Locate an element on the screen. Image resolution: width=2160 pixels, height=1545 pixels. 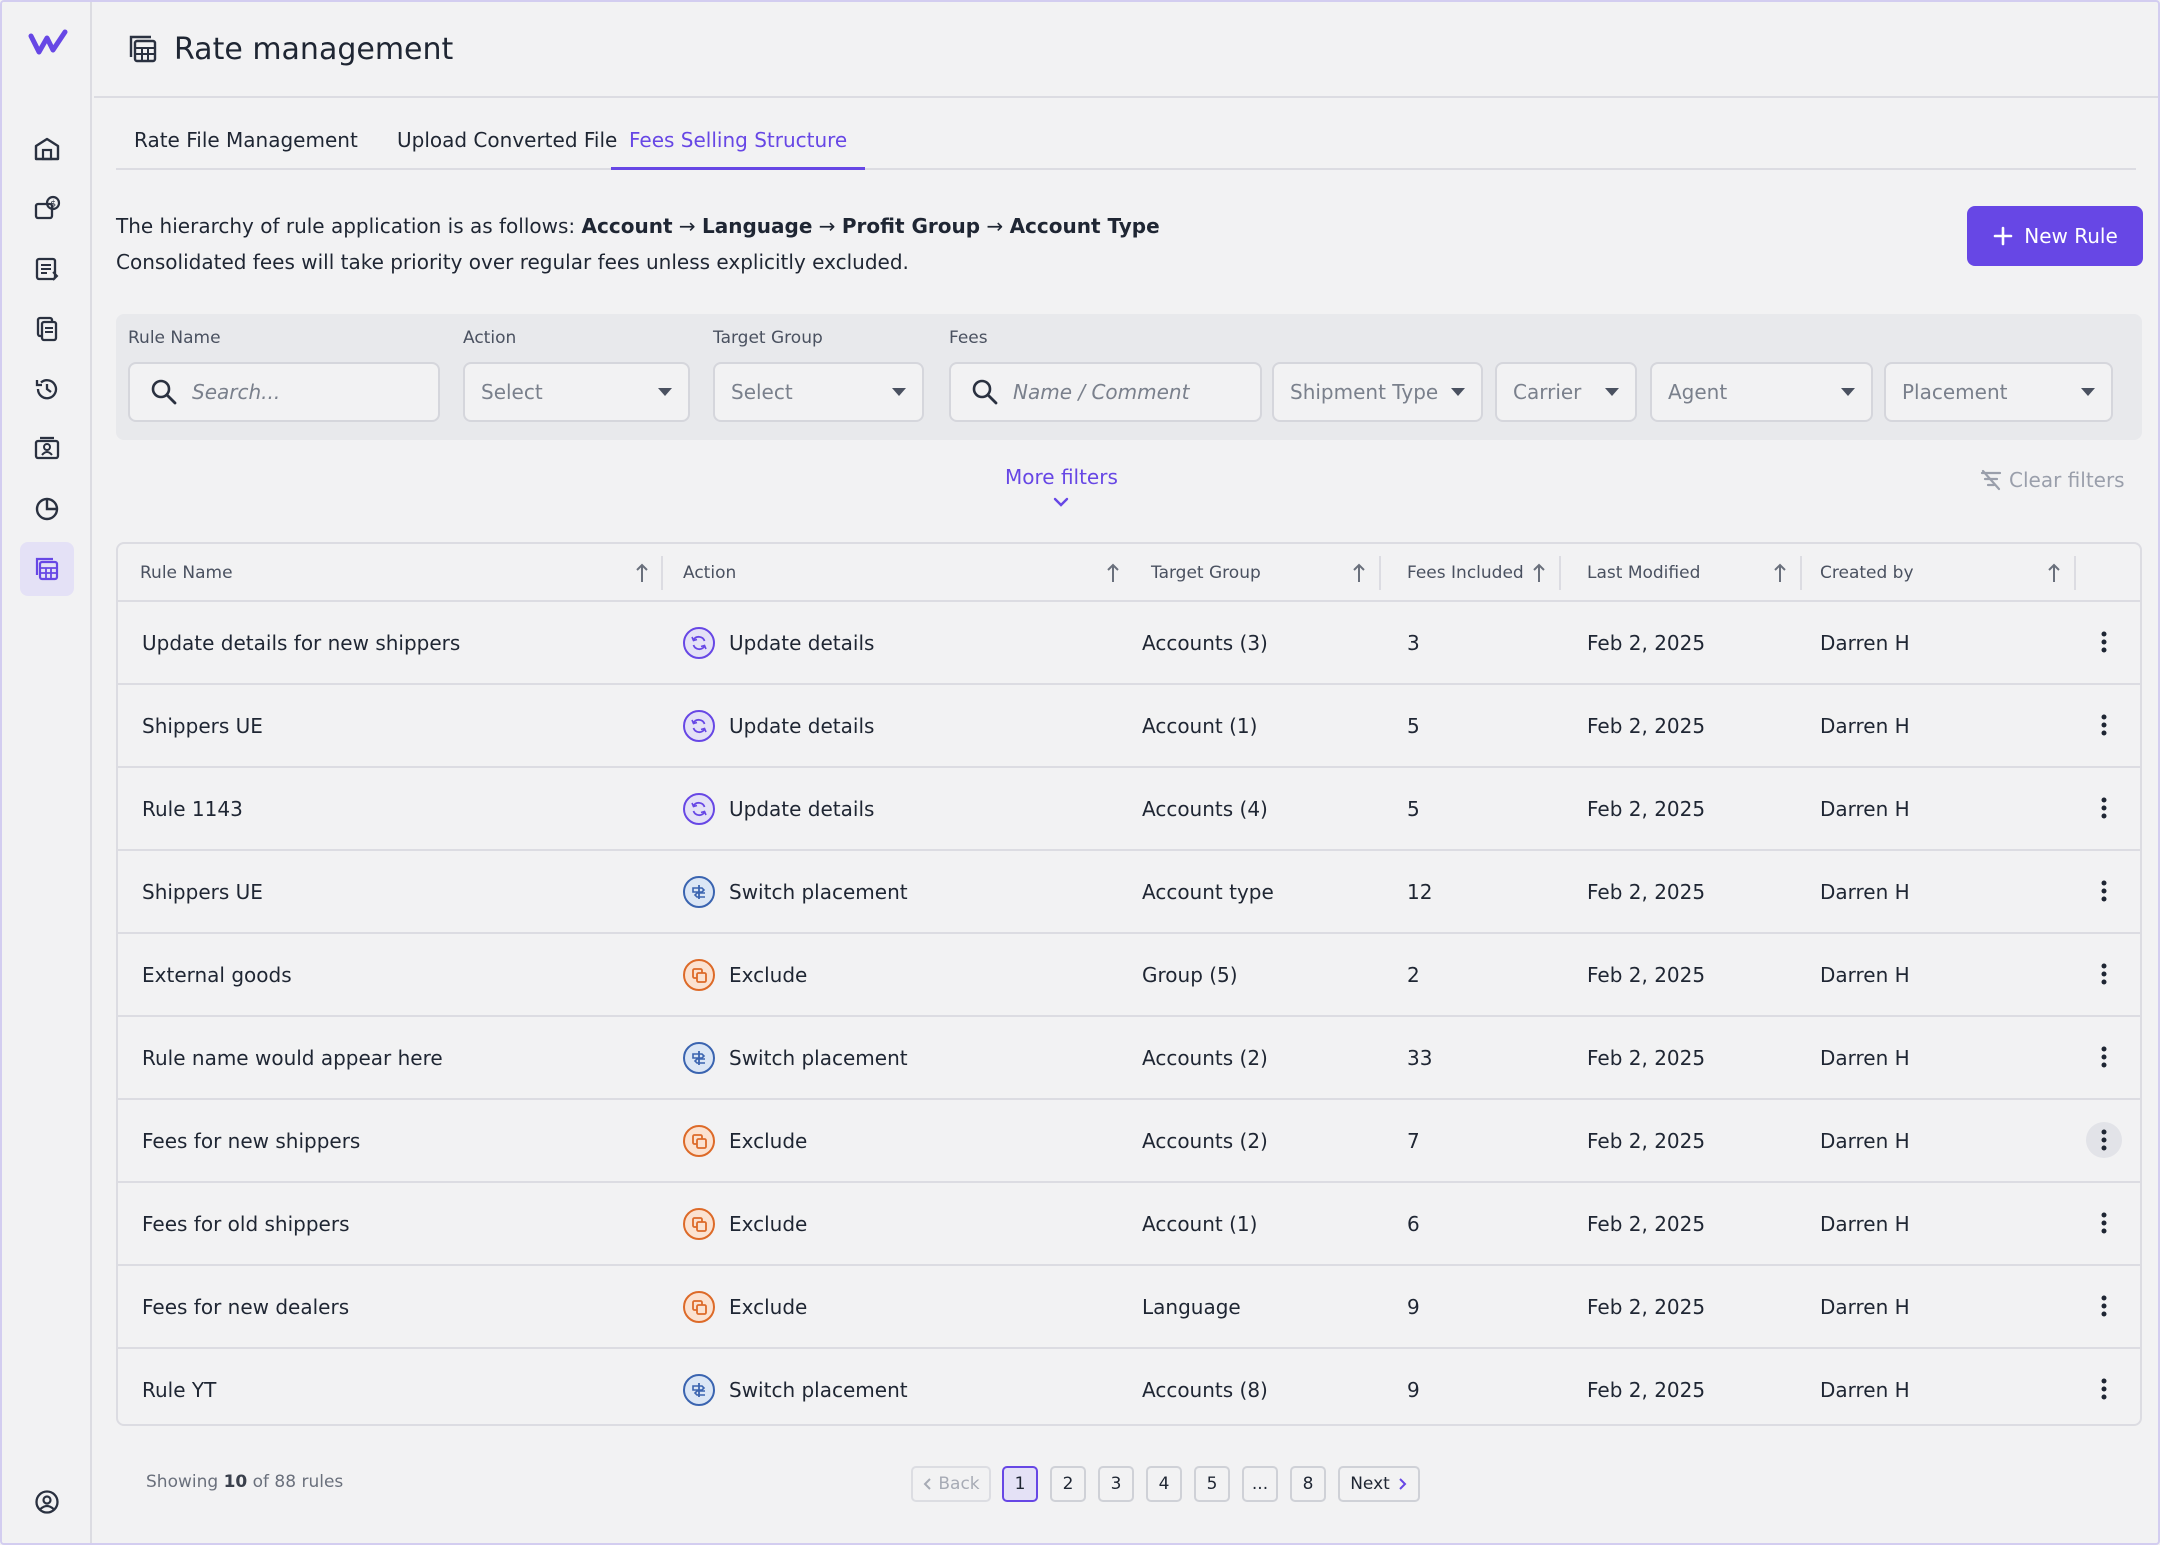
target-group-cell: Accounts (3) is located at coordinates (1205, 642).